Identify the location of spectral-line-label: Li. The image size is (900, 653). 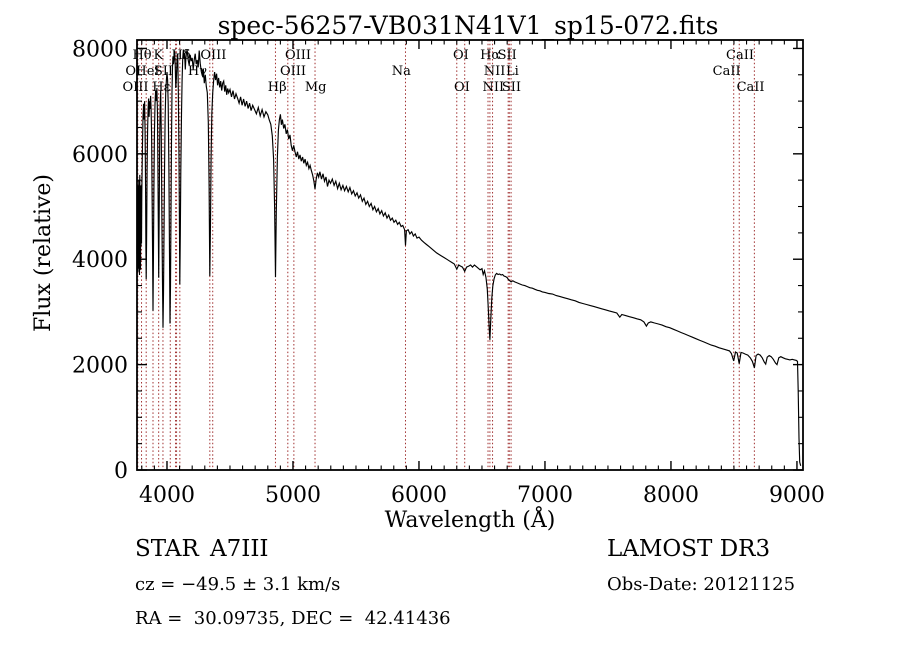
(512, 71).